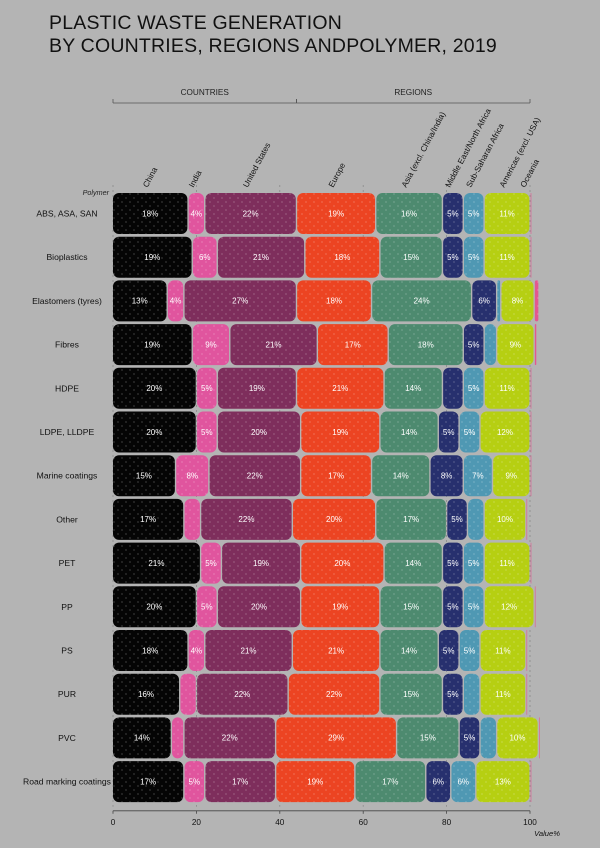 Image resolution: width=600 pixels, height=848 pixels. I want to click on data-label-elastomers-tyres-asia-excl-china-india: 24%, so click(422, 301).